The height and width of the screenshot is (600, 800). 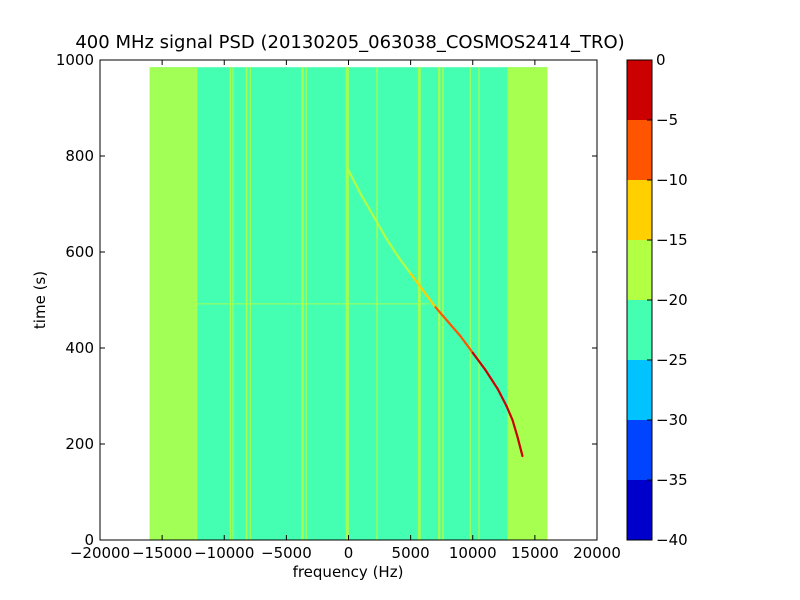 What do you see at coordinates (40, 300) in the screenshot?
I see `y-axis-label: time (s)` at bounding box center [40, 300].